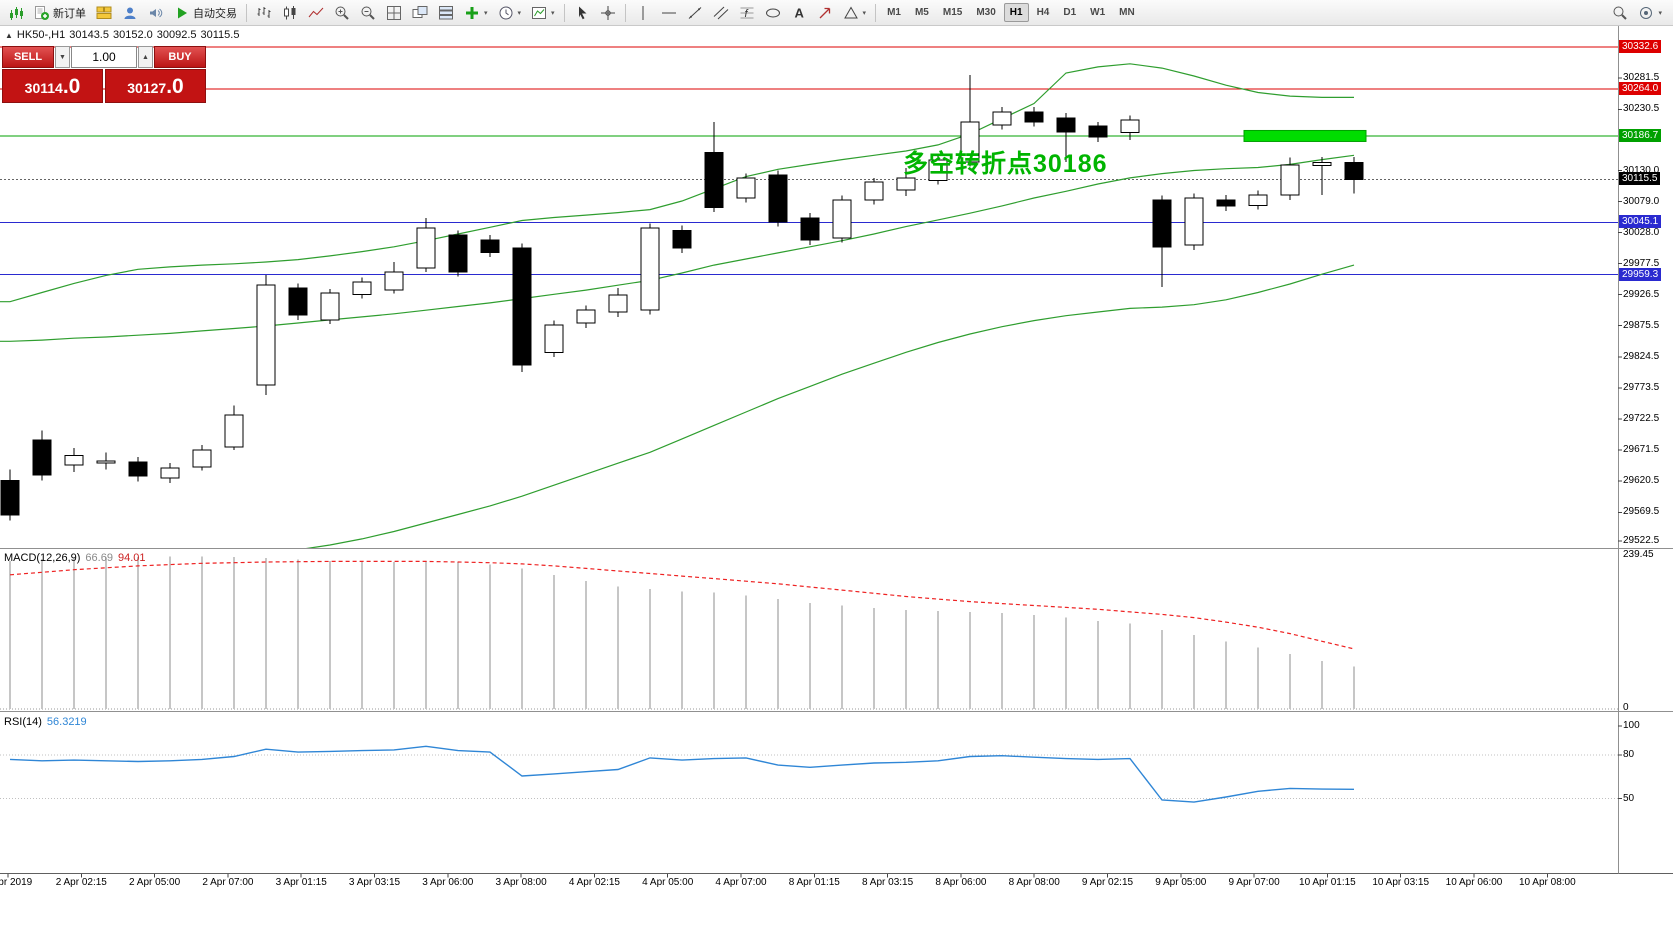 This screenshot has width=1673, height=948. I want to click on cursor-icon, so click(582, 13).